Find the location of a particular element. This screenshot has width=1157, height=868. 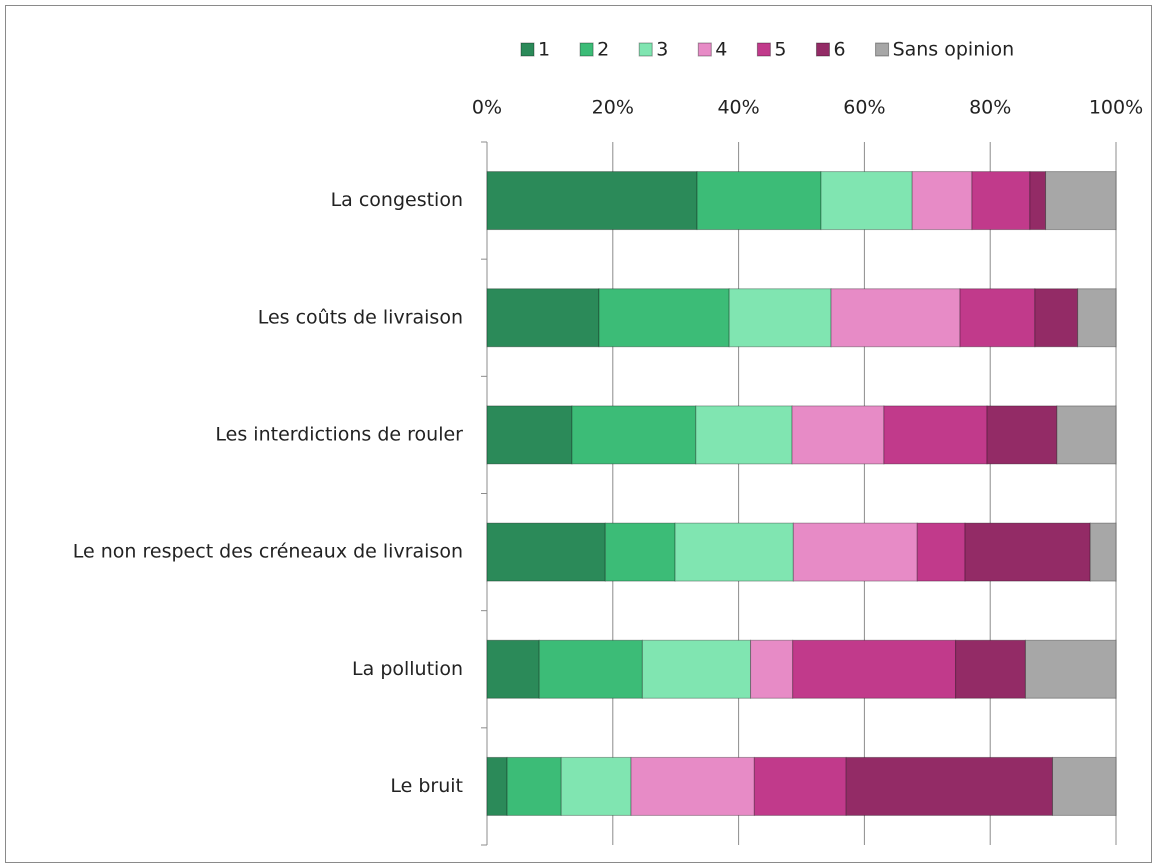

y-tick-label: Le bruit is located at coordinates (426, 786).